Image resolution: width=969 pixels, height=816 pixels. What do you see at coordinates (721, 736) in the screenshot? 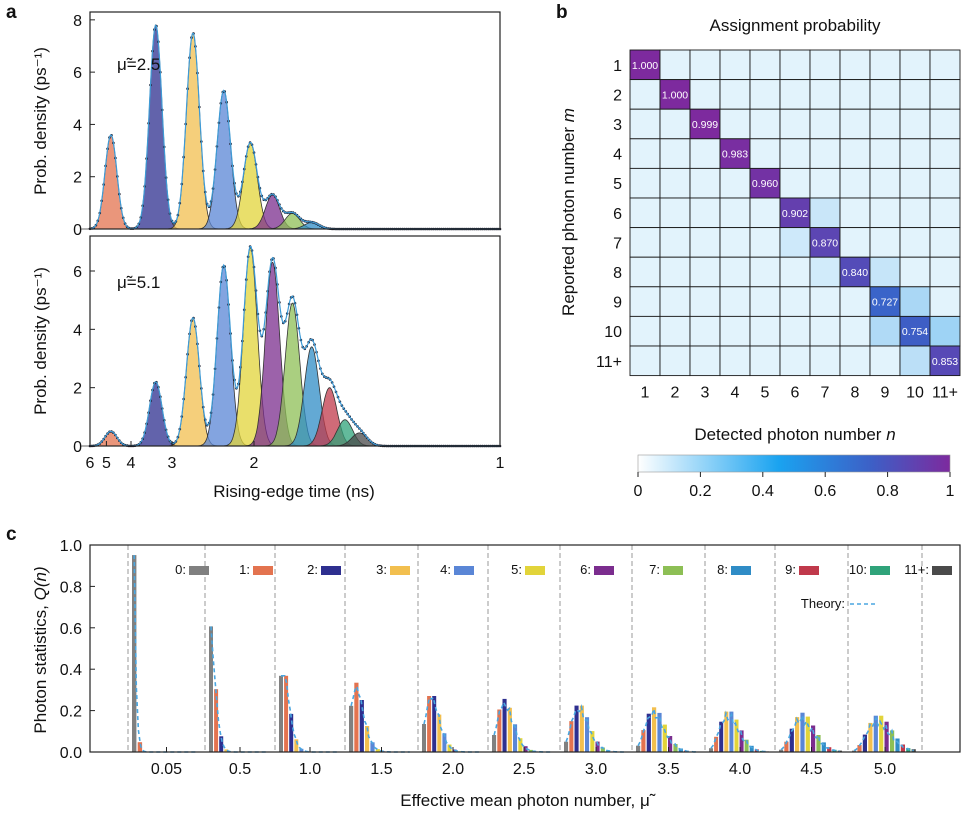
I see `bar-n2` at bounding box center [721, 736].